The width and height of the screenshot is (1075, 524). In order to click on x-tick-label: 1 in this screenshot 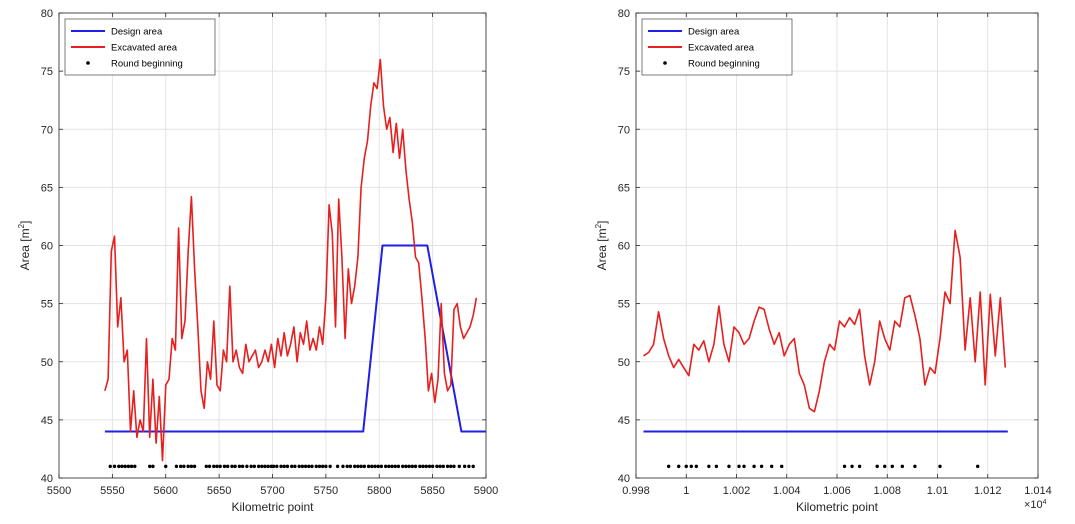, I will do `click(686, 491)`.